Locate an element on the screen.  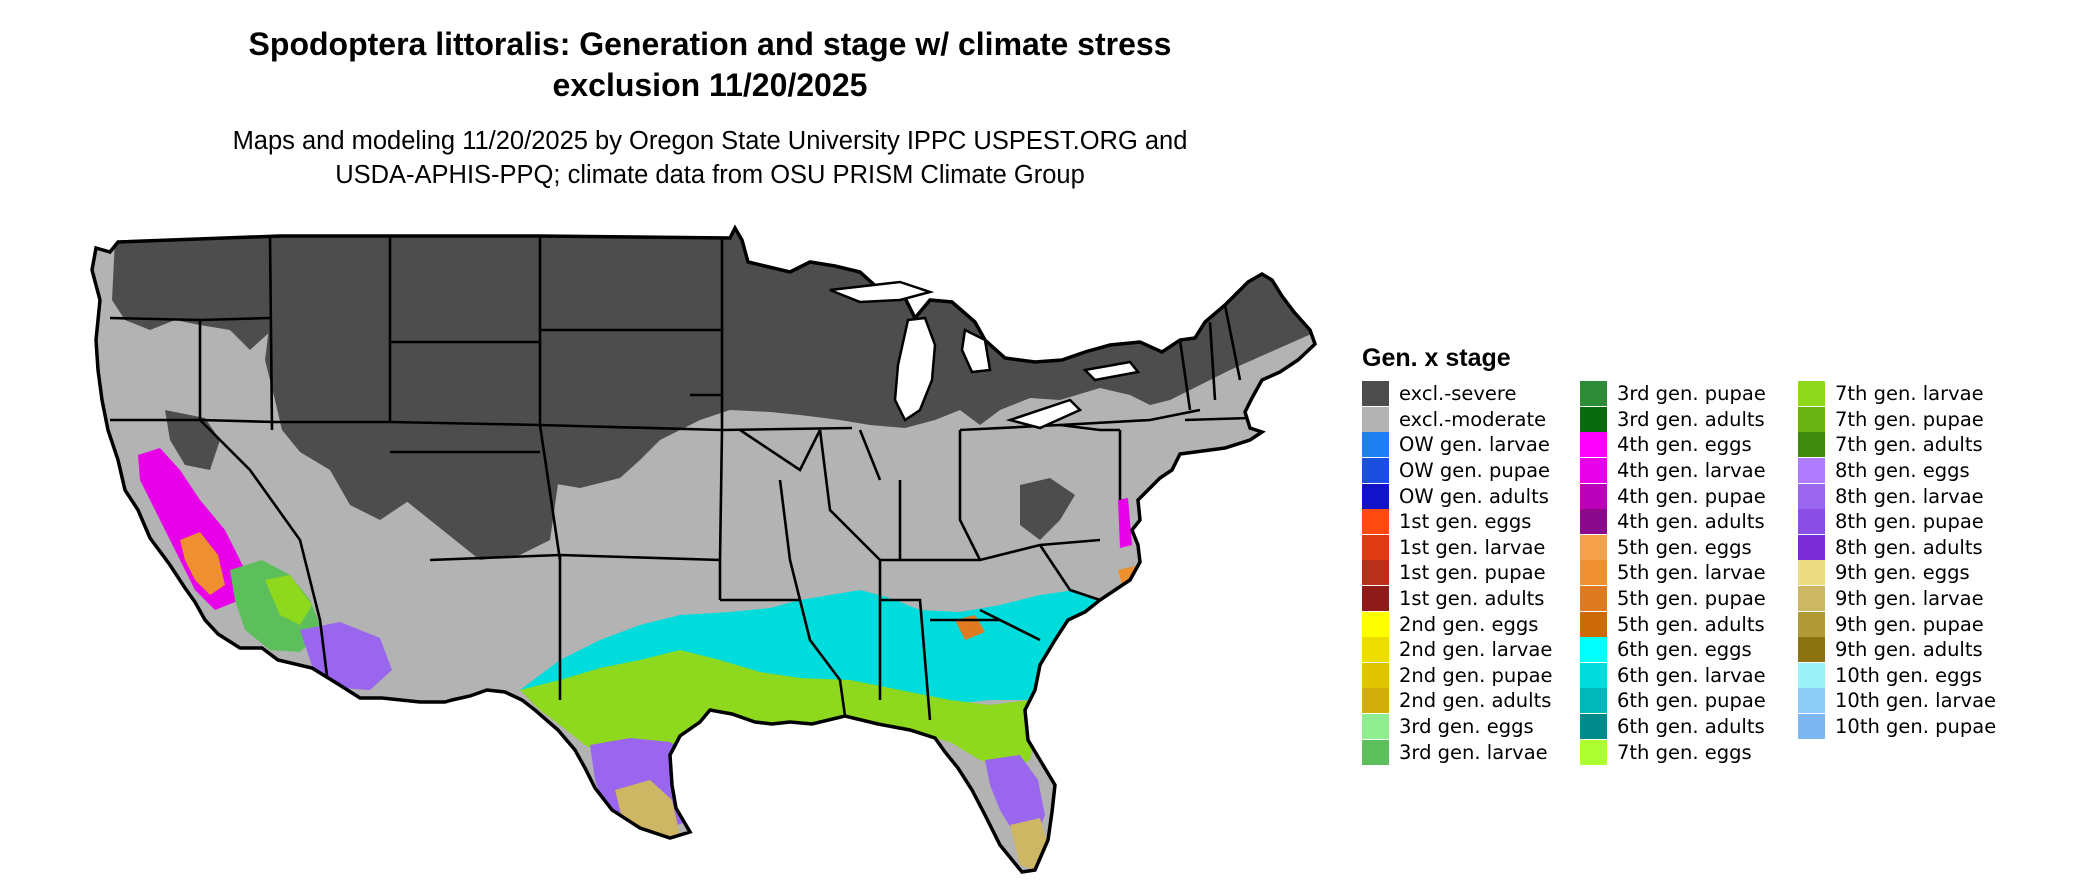
legend-item: OW gen. pupae is located at coordinates (1471, 471).